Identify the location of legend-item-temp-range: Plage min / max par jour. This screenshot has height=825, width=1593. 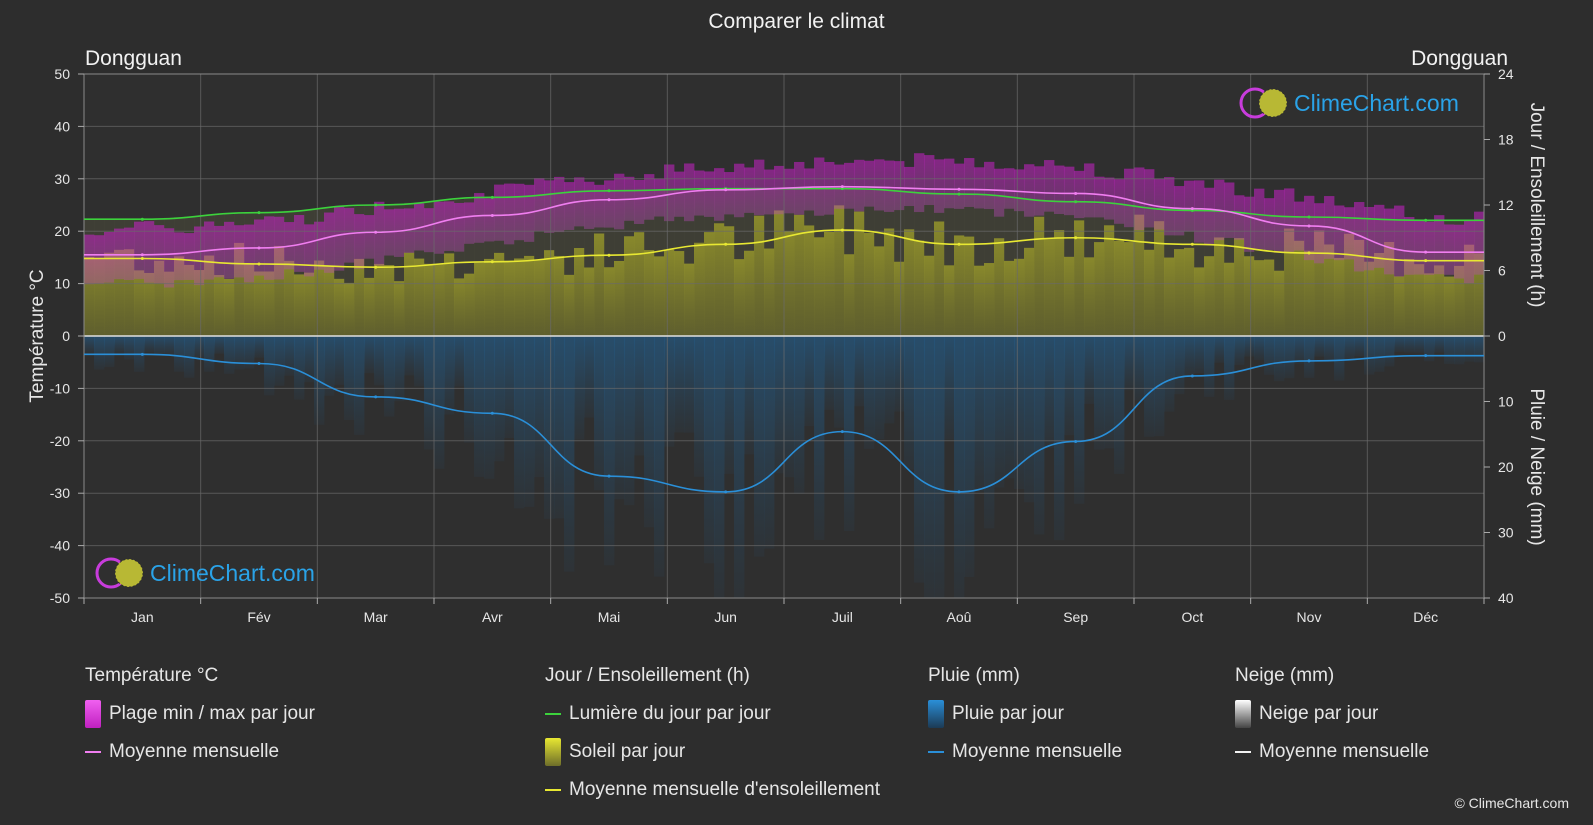
(200, 714).